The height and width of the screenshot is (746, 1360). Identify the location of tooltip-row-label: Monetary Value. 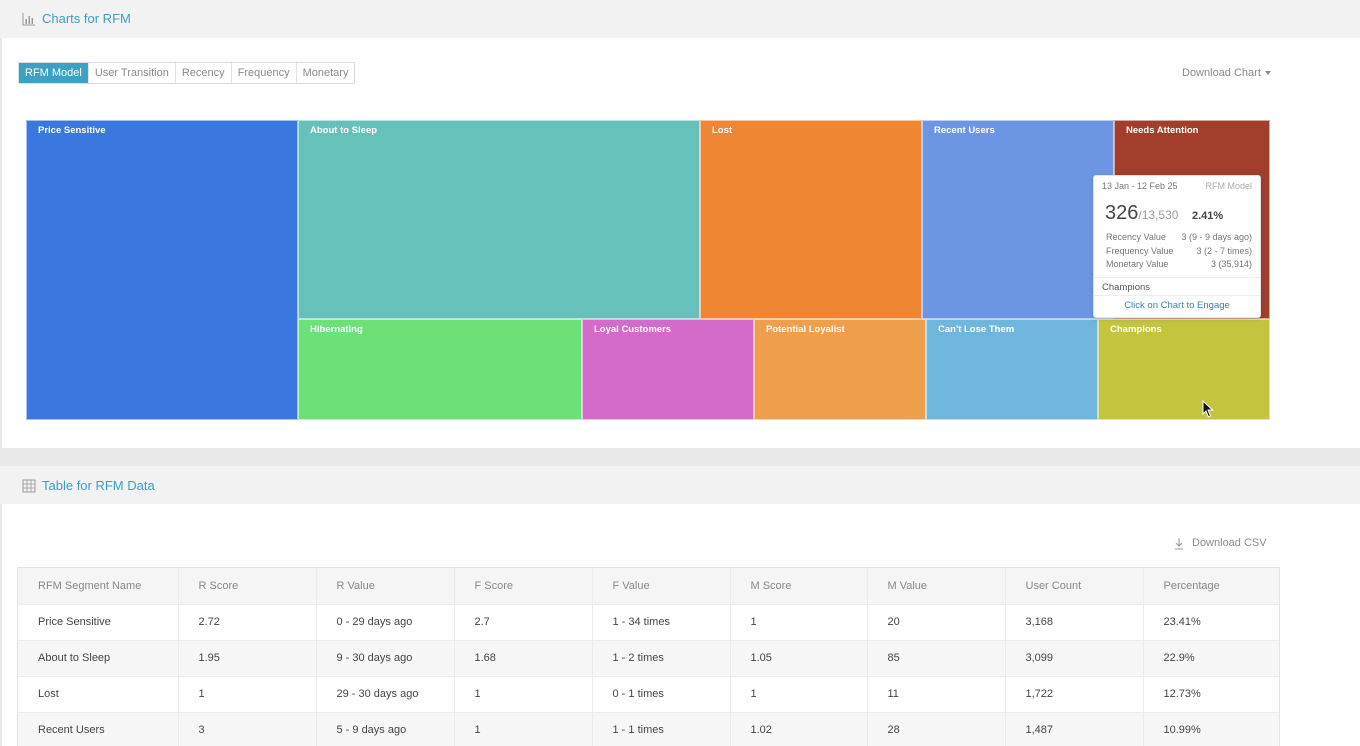
(1137, 264).